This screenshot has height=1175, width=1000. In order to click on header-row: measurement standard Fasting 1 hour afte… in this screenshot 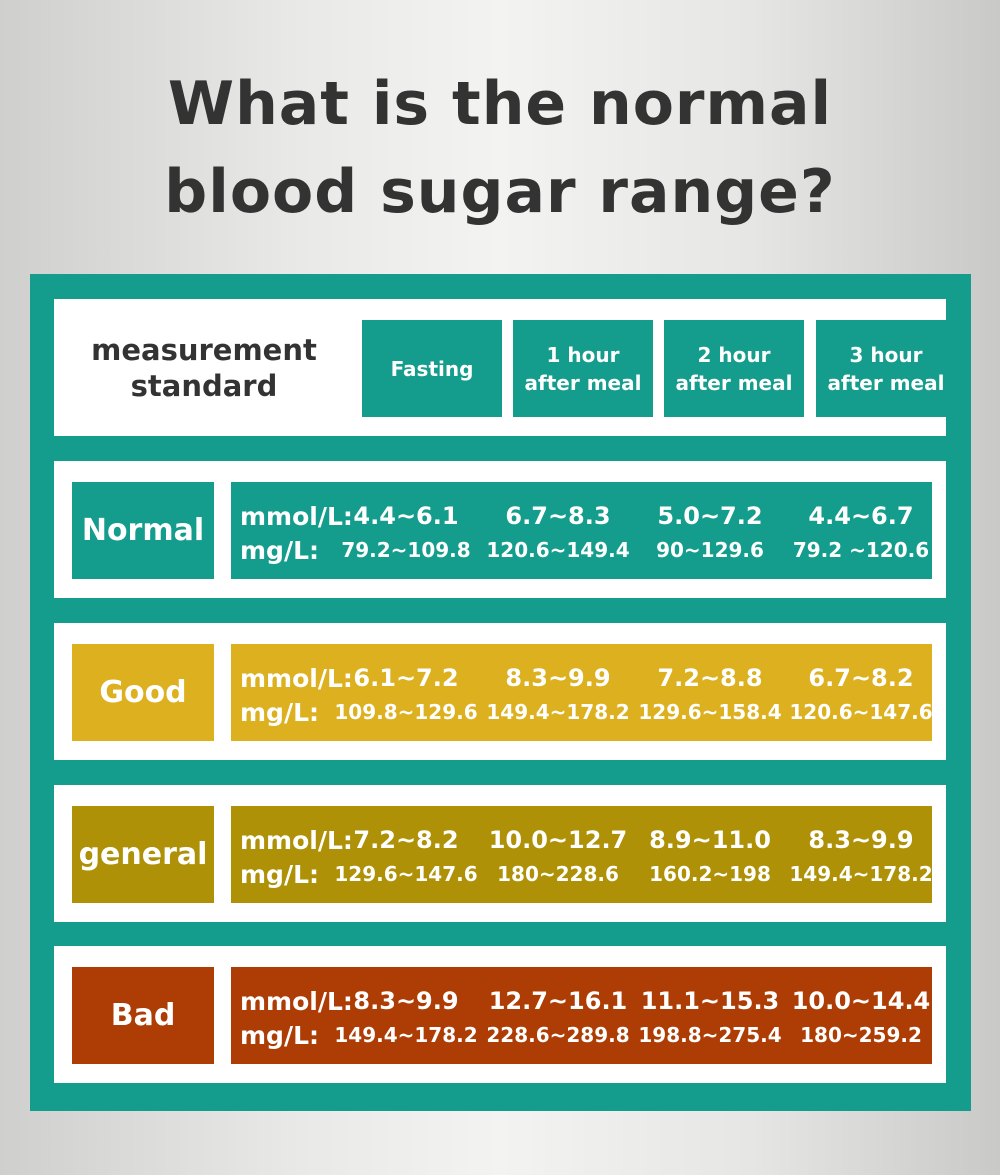, I will do `click(505, 367)`.